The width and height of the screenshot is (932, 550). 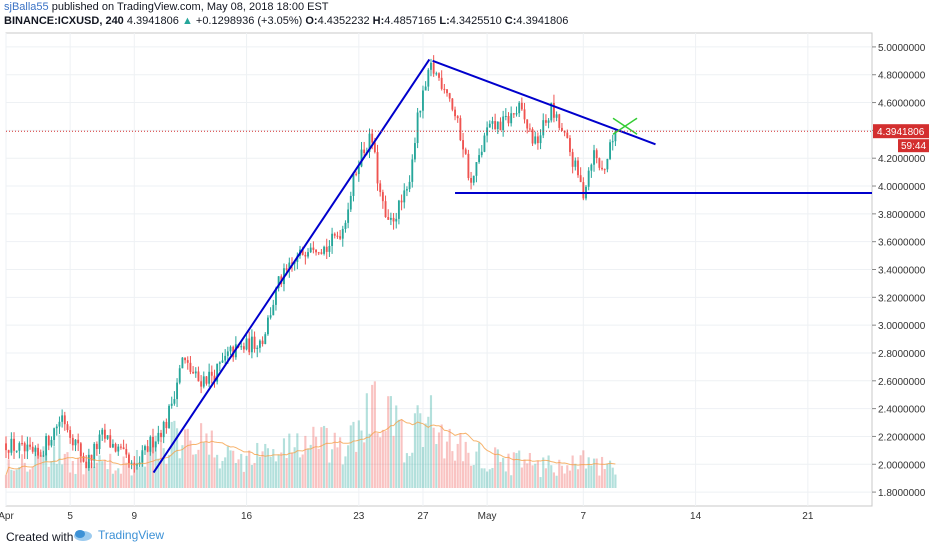 I want to click on y-tick-label: 1.8000000, so click(x=902, y=493).